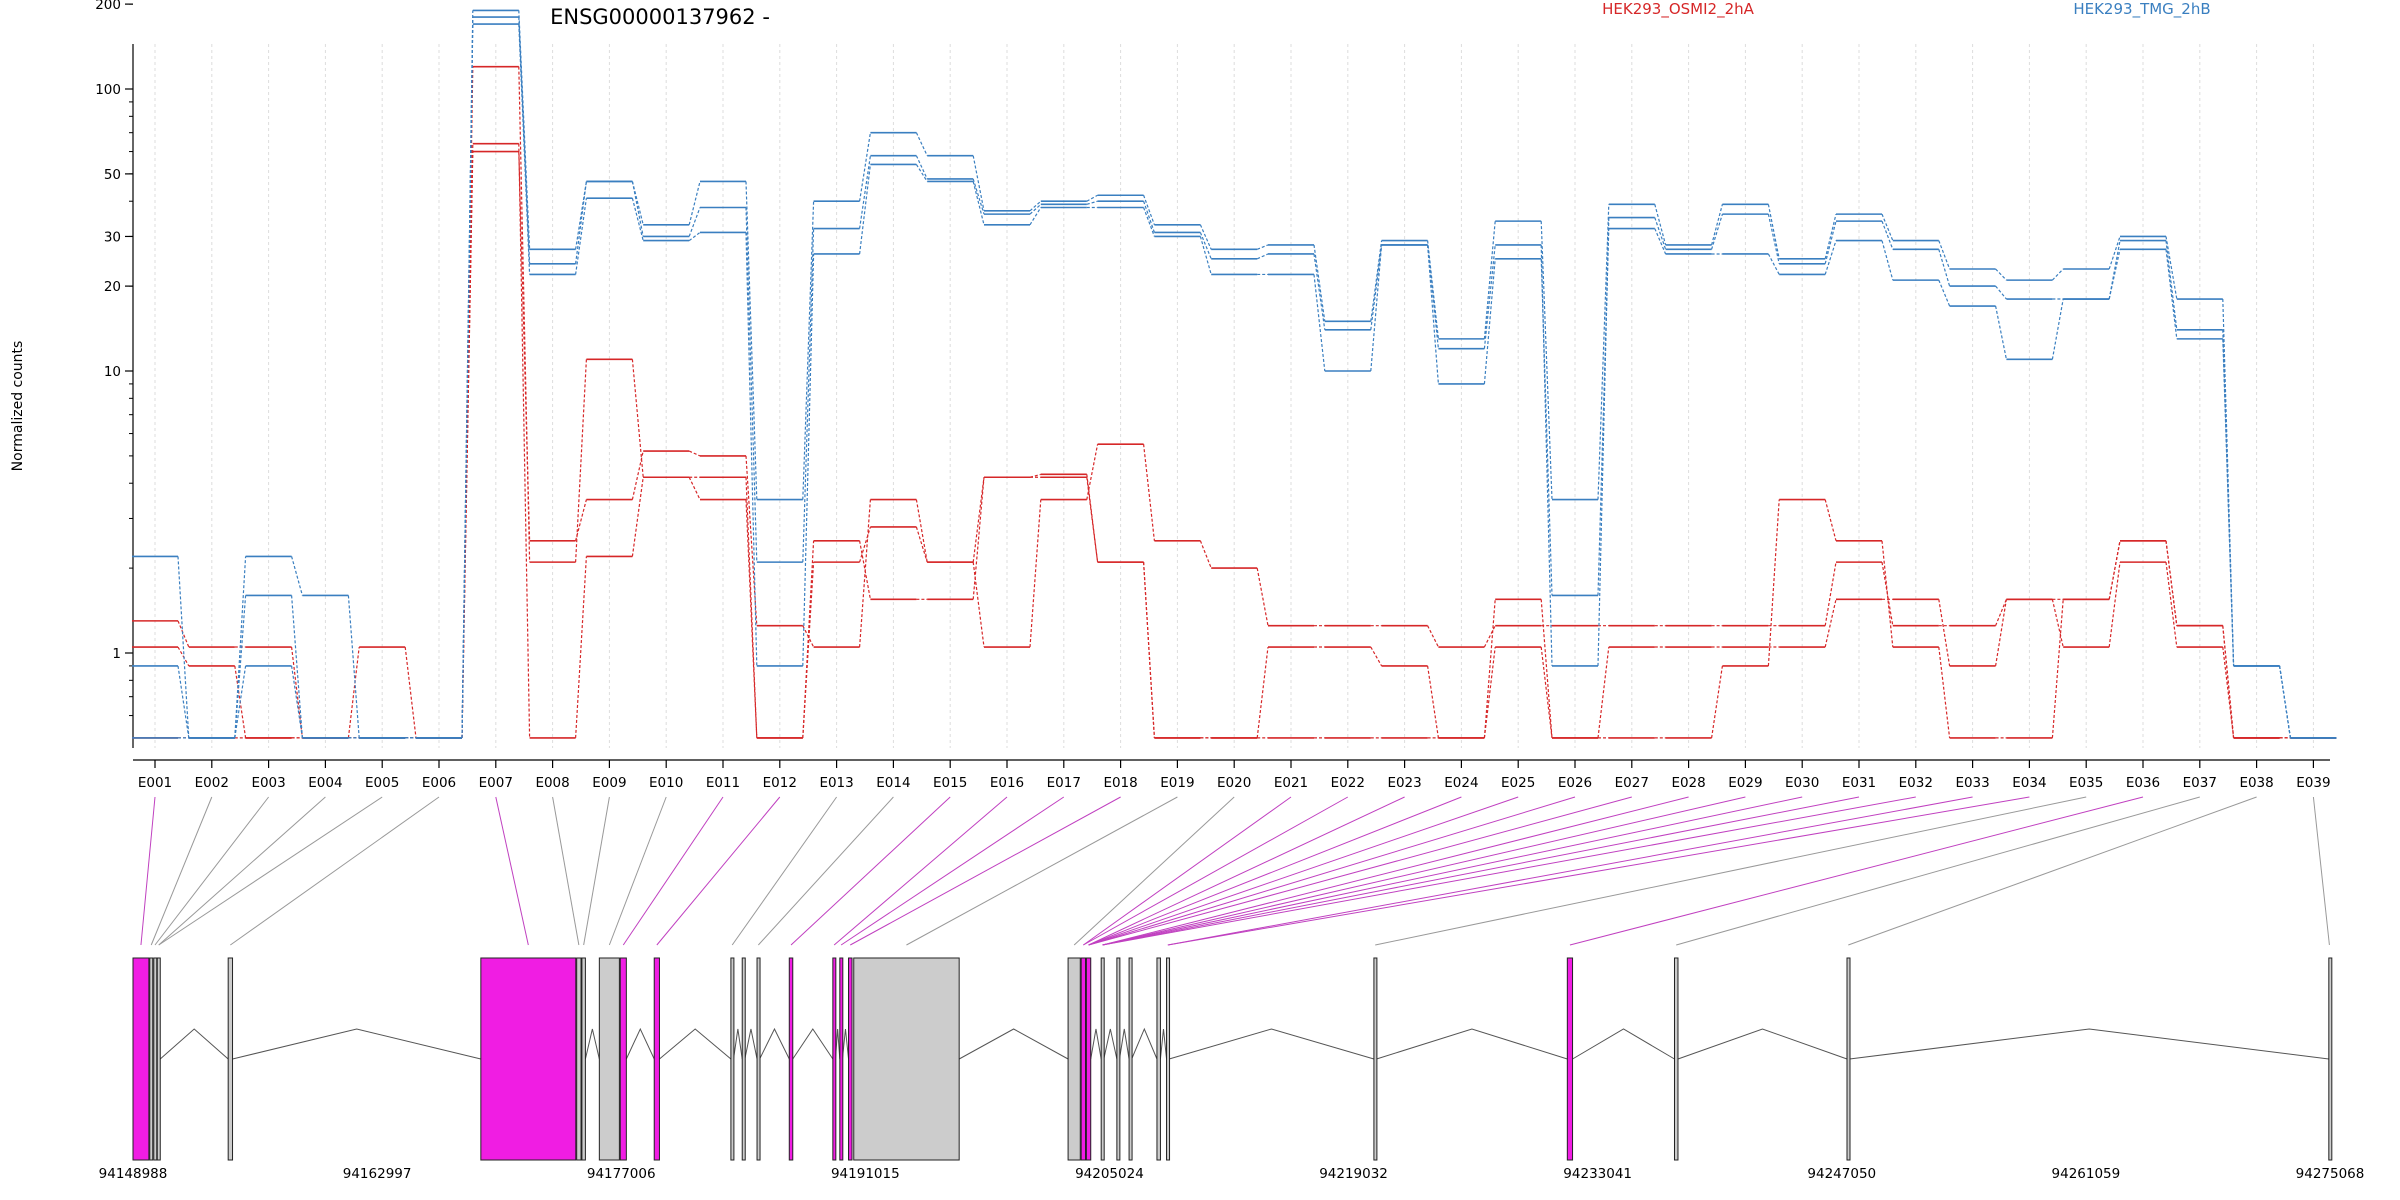  I want to click on genomic-coordinate-label: 94205024, so click(1109, 1174).